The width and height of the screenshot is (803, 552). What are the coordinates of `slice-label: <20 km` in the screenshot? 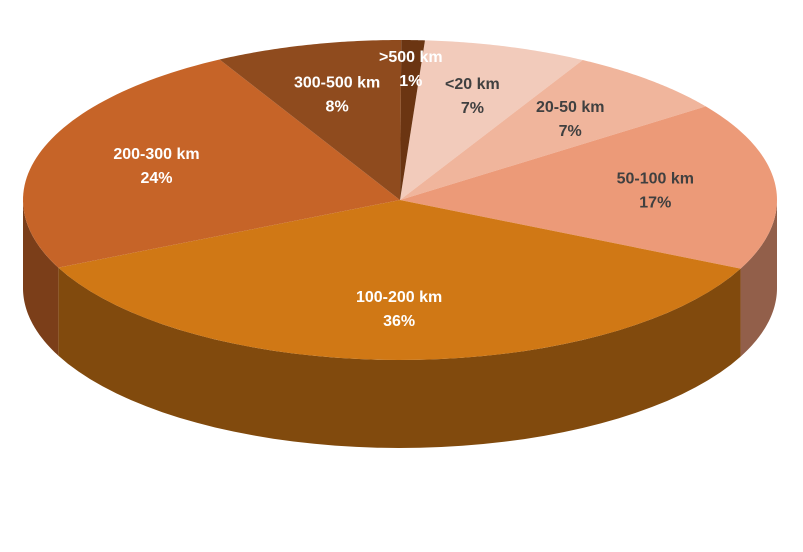 It's located at (472, 84).